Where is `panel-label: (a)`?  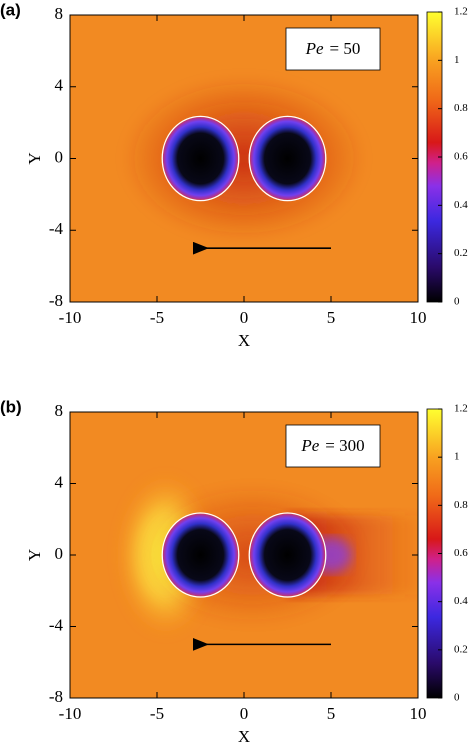
panel-label: (a) is located at coordinates (10, 9).